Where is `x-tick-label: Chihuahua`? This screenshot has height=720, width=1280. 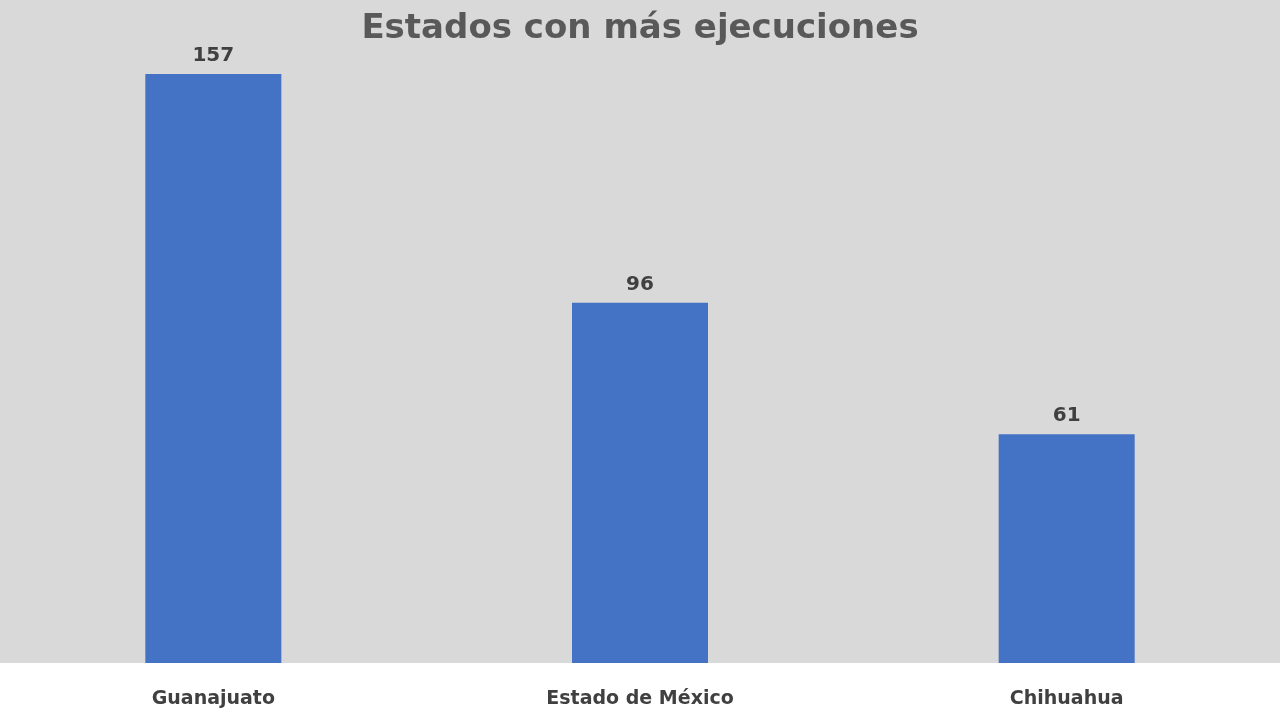
x-tick-label: Chihuahua is located at coordinates (1066, 696).